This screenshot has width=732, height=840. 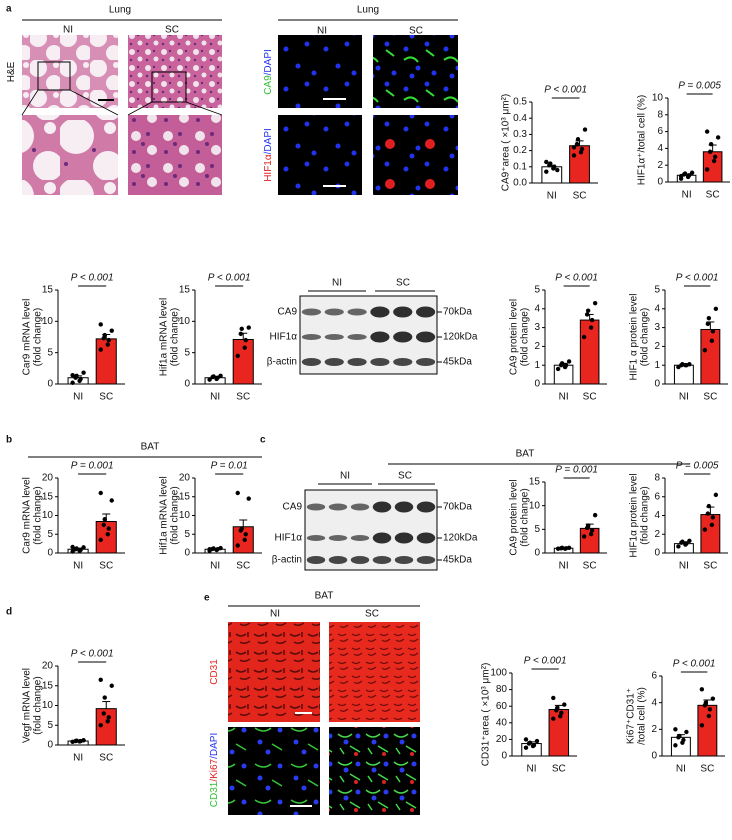 I want to click on stain-part: HIF1α, so click(x=268, y=168).